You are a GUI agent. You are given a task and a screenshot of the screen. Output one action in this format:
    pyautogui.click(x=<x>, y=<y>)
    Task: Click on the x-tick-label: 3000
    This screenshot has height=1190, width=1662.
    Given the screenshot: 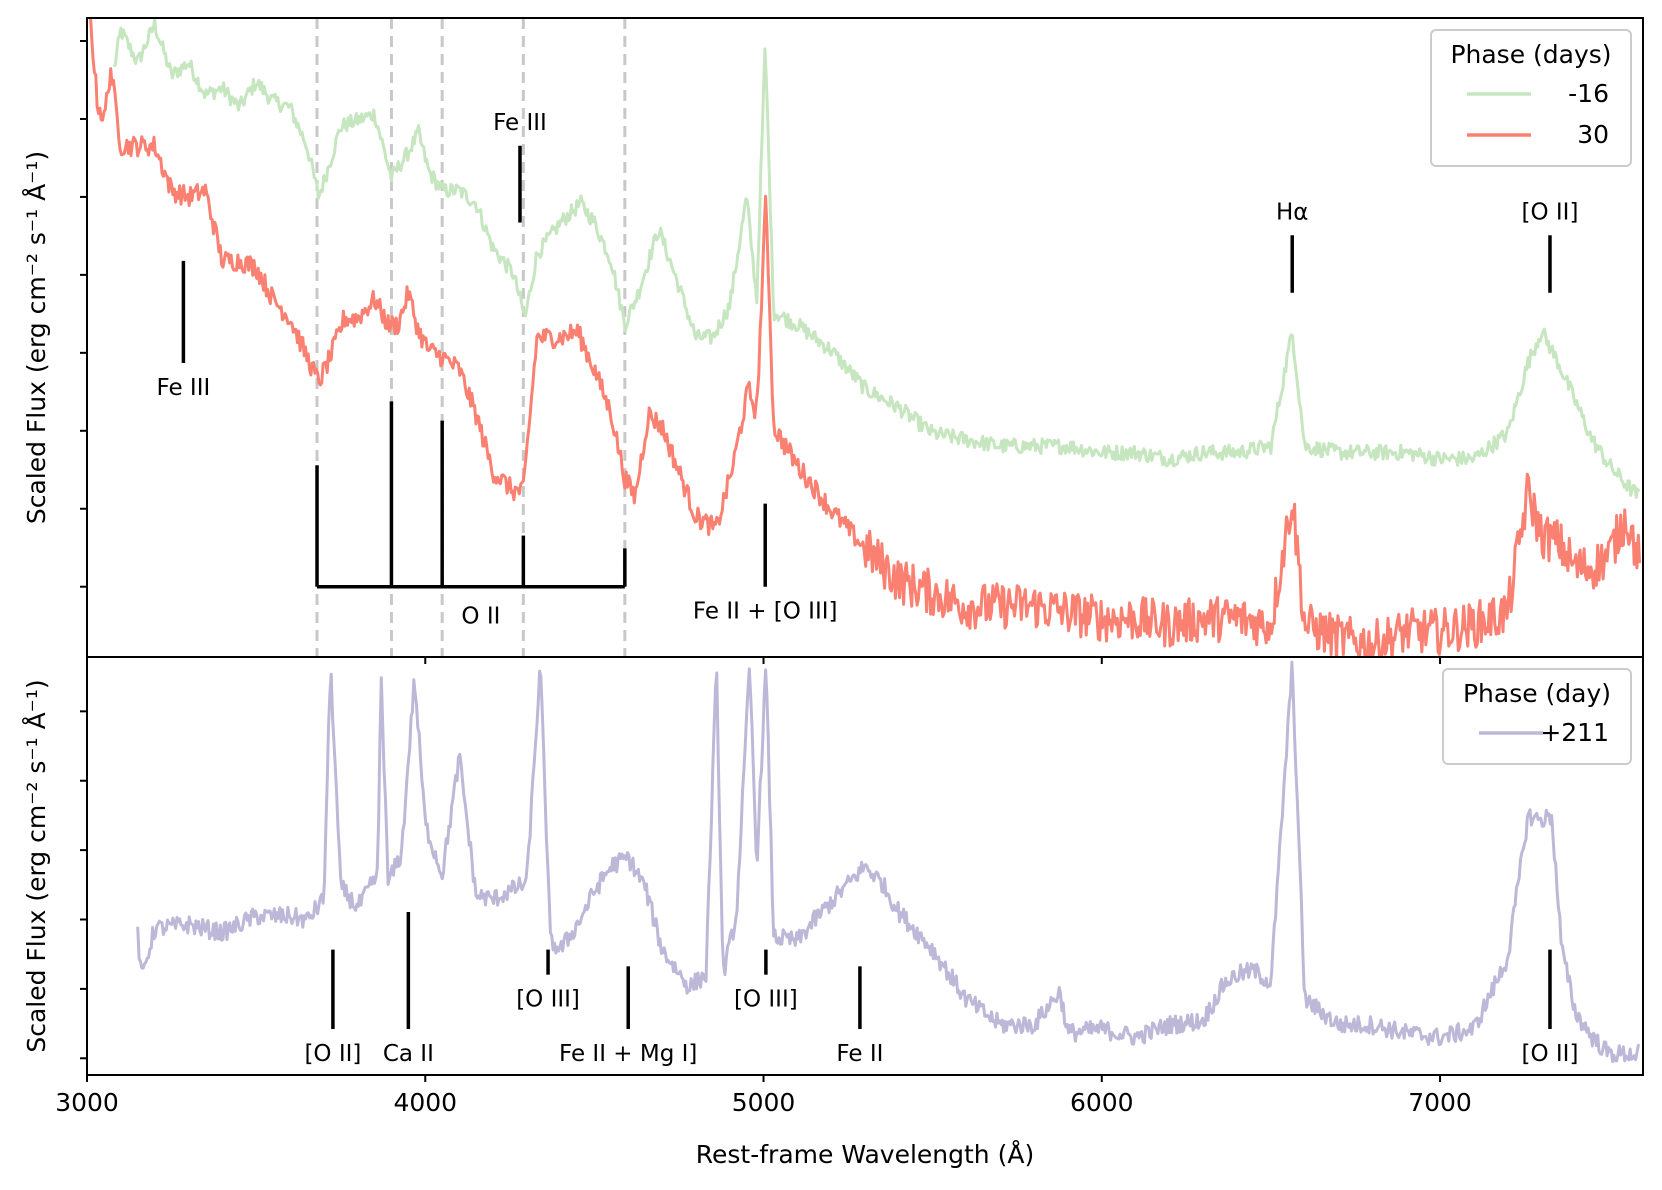 What is the action you would take?
    pyautogui.click(x=87, y=1102)
    